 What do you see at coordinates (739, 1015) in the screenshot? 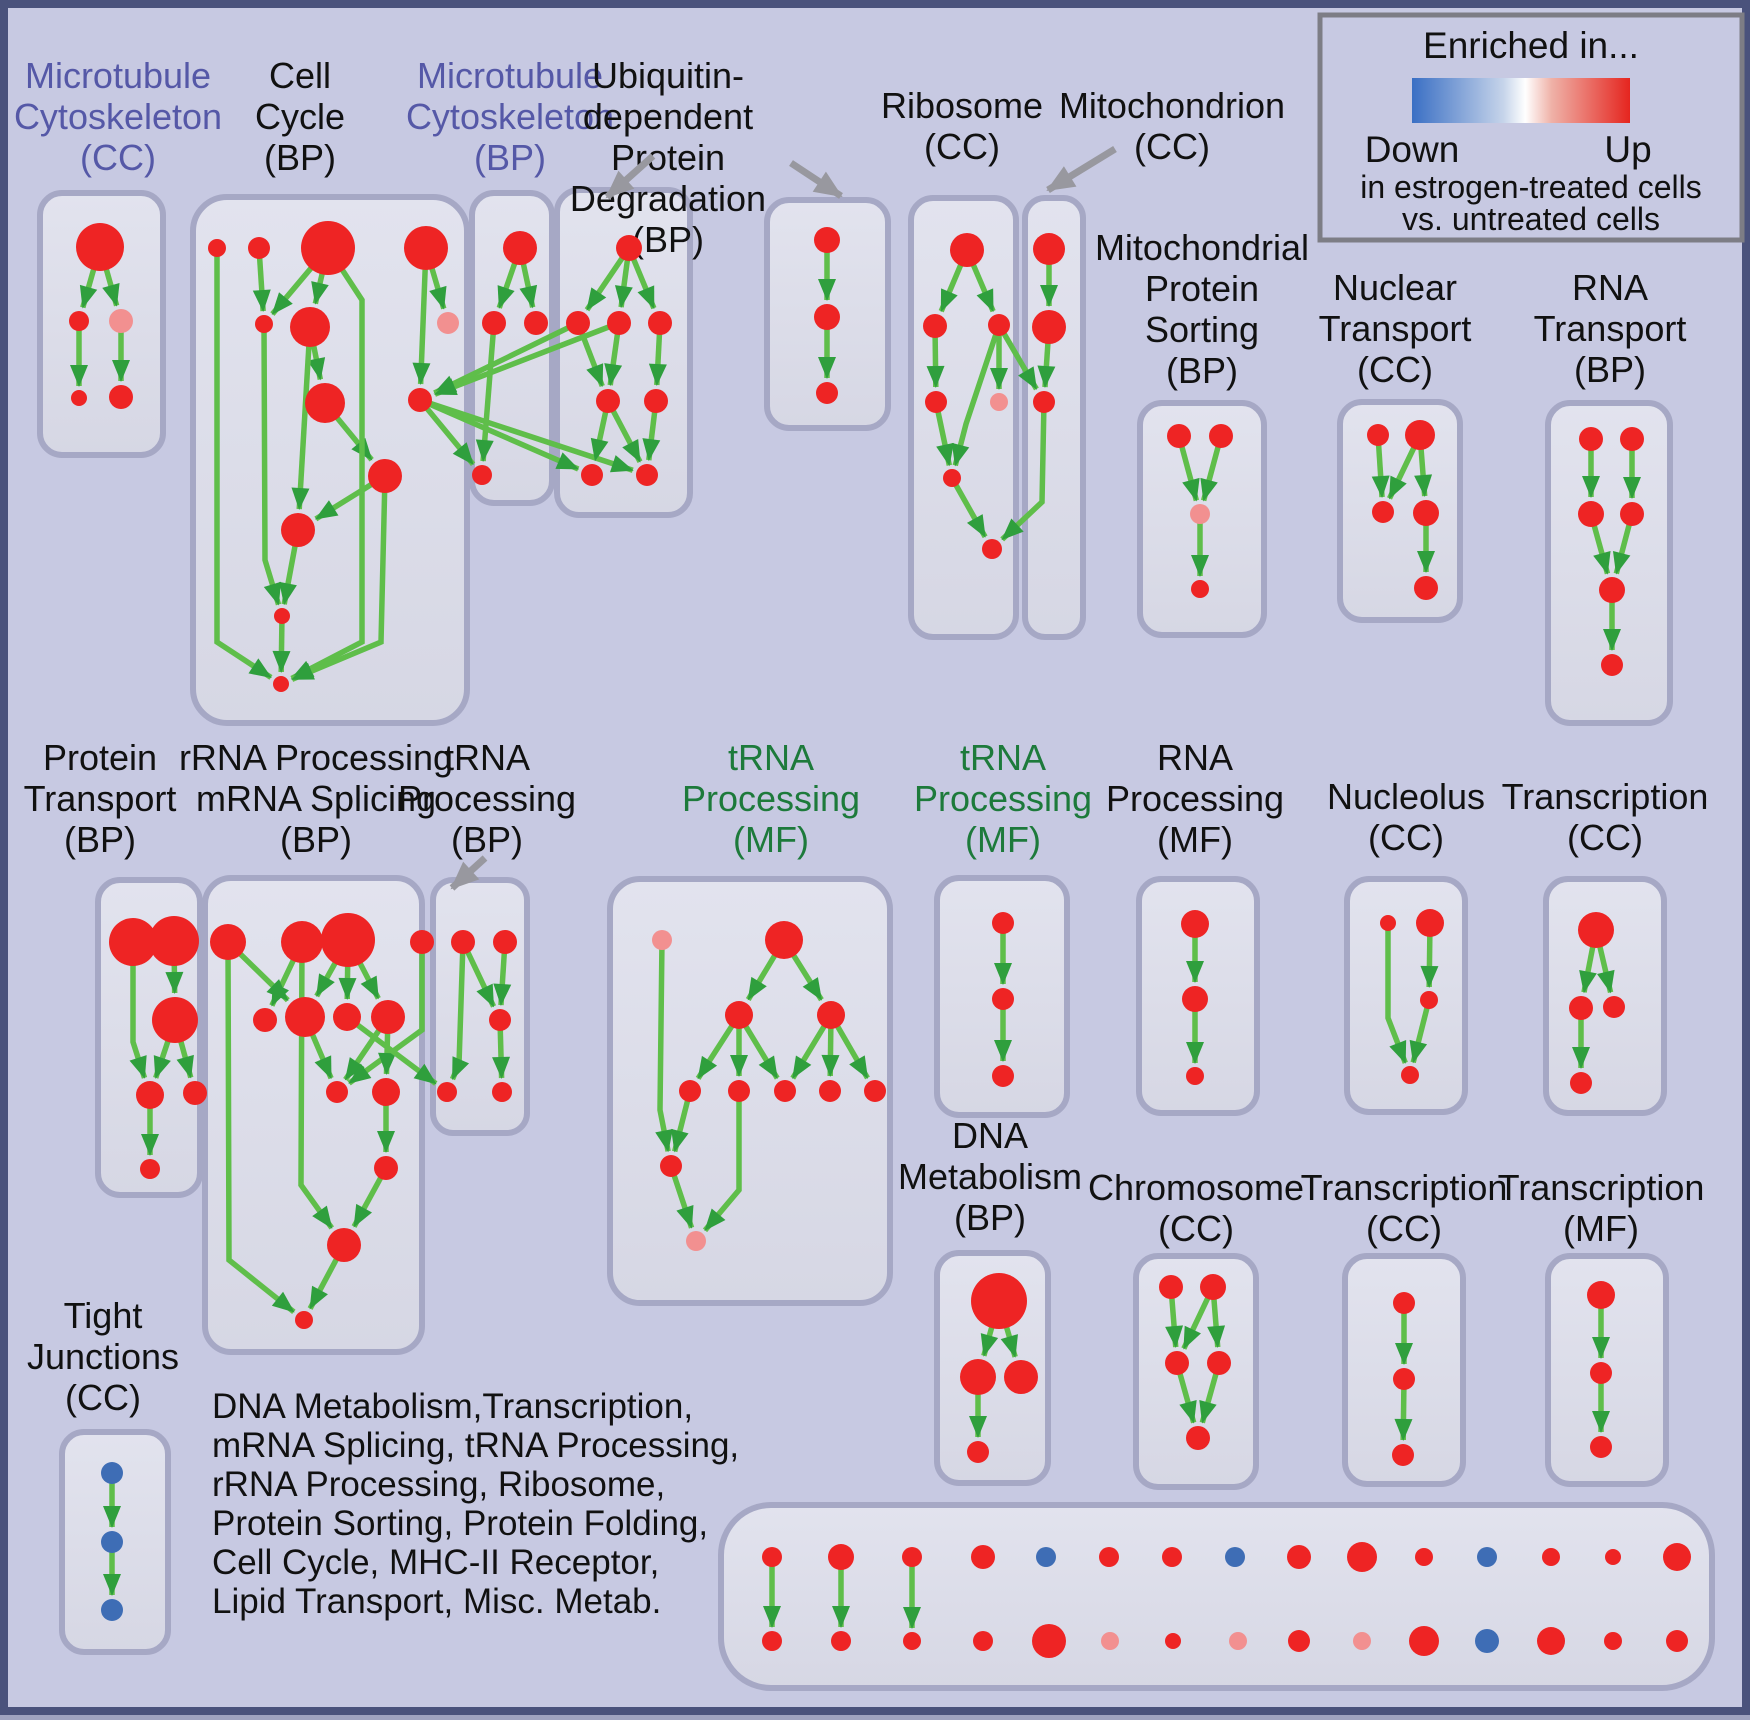
I see `go-term-node-g2` at bounding box center [739, 1015].